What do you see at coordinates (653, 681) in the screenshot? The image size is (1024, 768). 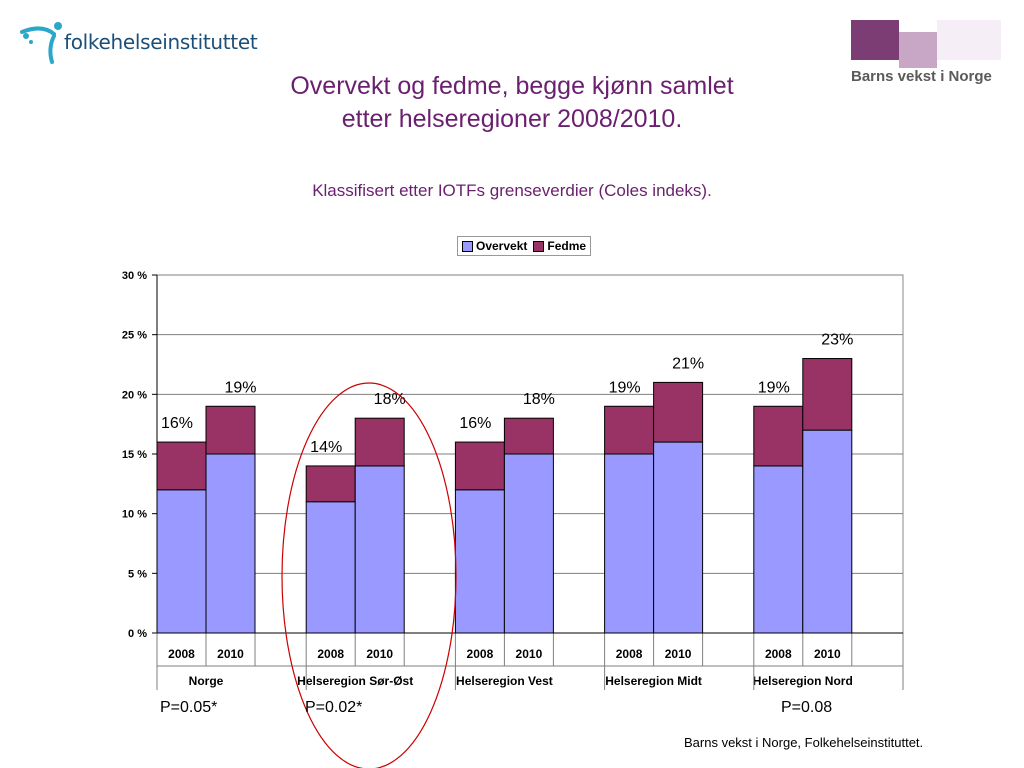 I see `x-group-label: Helseregion Midt` at bounding box center [653, 681].